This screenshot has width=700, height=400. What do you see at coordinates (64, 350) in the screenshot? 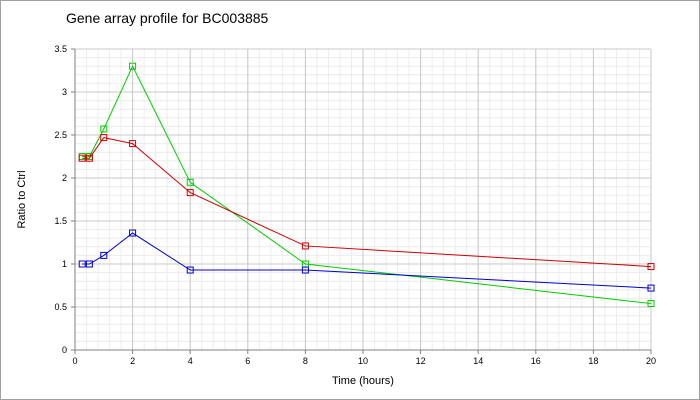
I see `y-tick-label: 0` at bounding box center [64, 350].